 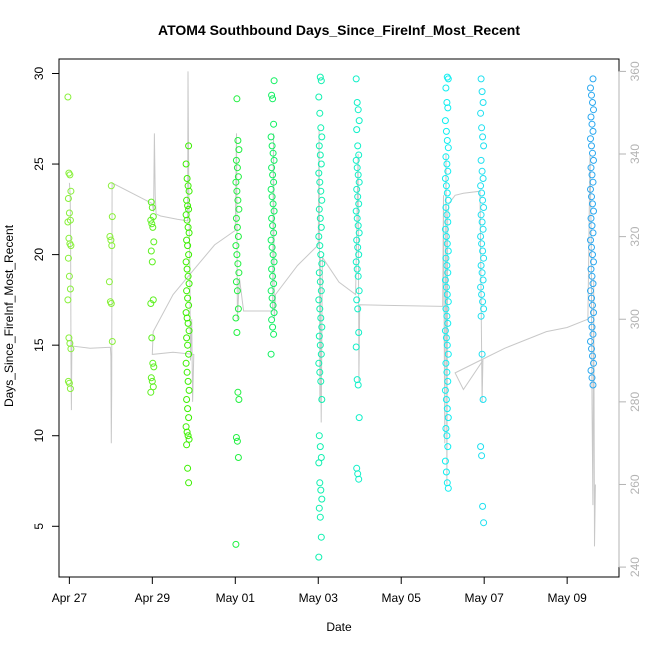 What do you see at coordinates (39, 345) in the screenshot?
I see `y-tick-label: 15` at bounding box center [39, 345].